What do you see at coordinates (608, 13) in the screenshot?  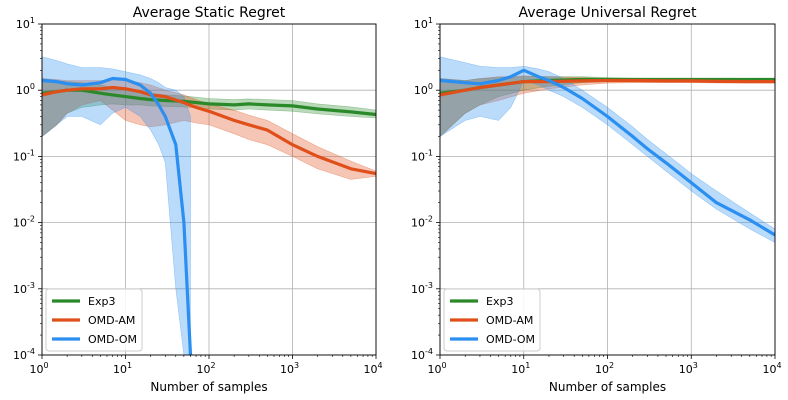 I see `chart-title: Average Universal Regret` at bounding box center [608, 13].